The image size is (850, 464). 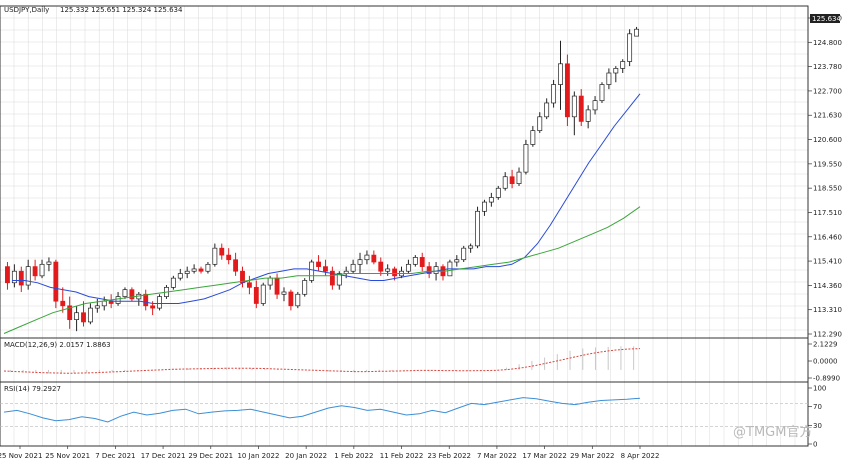 What do you see at coordinates (402, 456) in the screenshot?
I see `x-tick-label: 11 Feb 2022` at bounding box center [402, 456].